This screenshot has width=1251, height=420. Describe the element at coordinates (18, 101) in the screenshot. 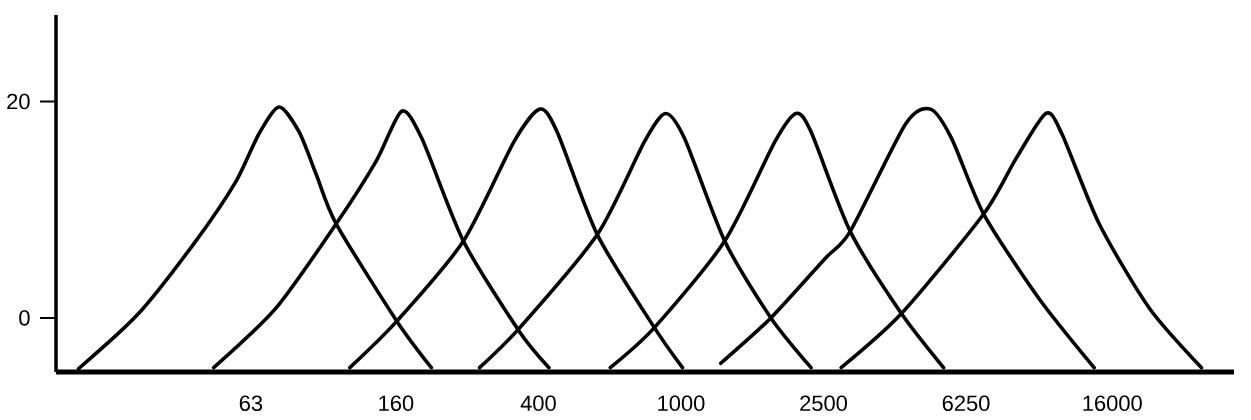

I see `y-tick-label: 20` at that location.